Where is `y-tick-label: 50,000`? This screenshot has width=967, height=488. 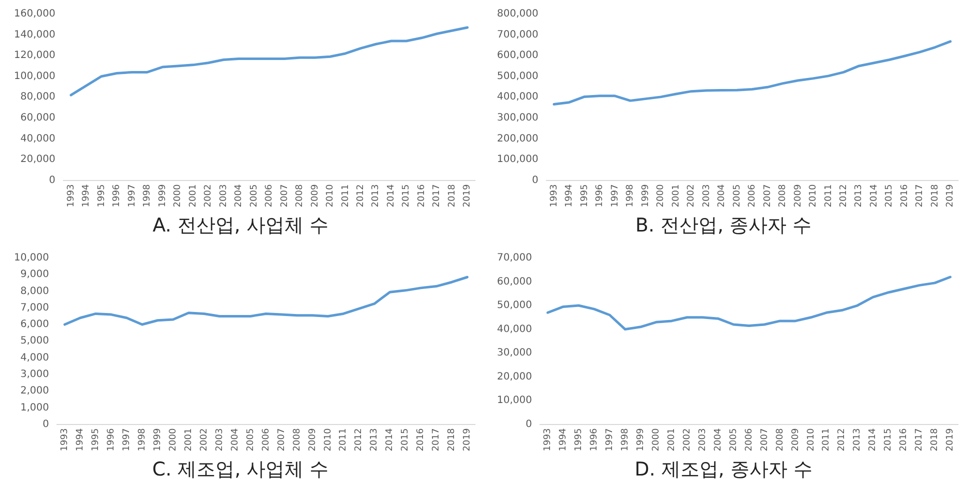 y-tick-label: 50,000 is located at coordinates (514, 306).